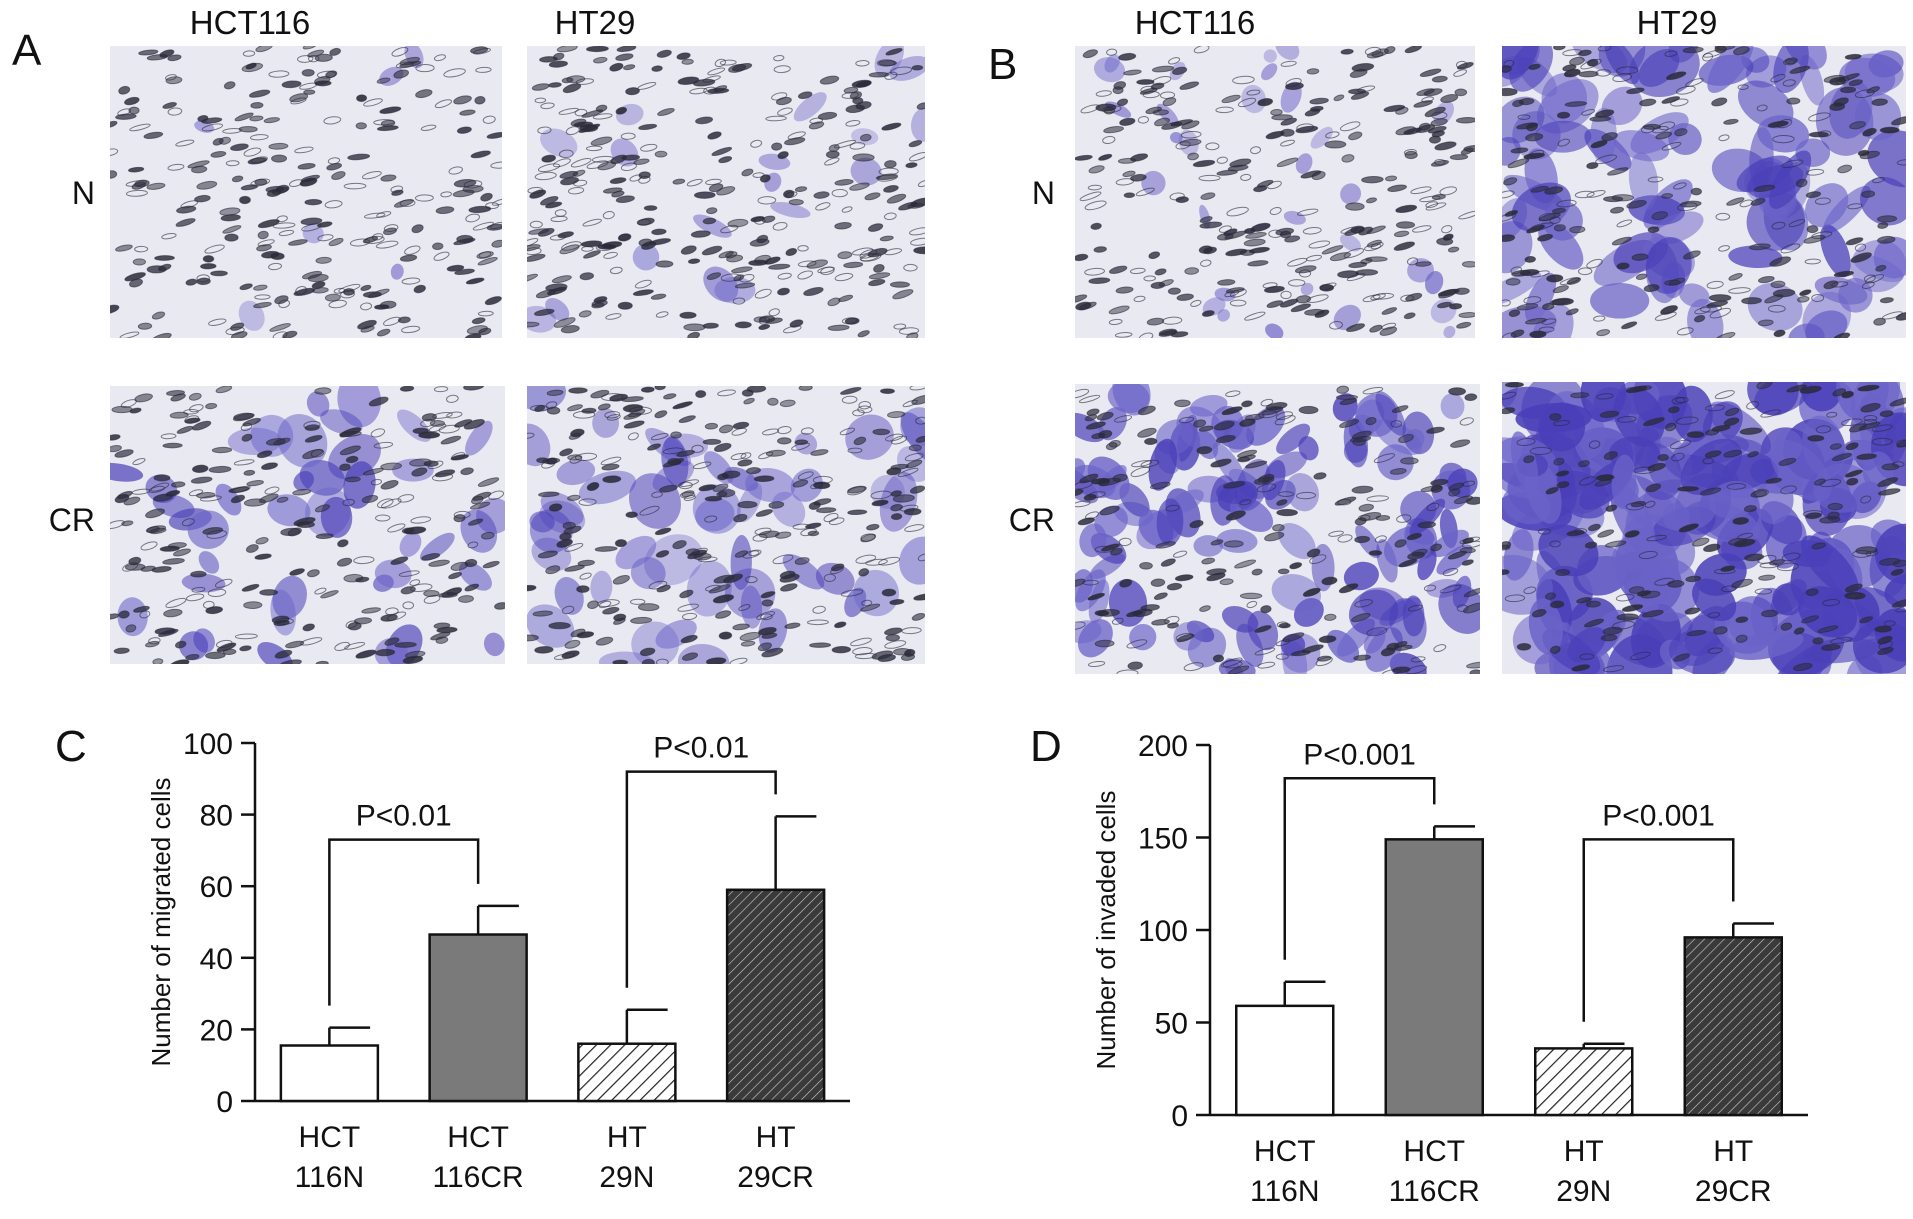 This screenshot has width=1913, height=1219. Describe the element at coordinates (1677, 22) in the screenshot. I see `panel-b-column-label-ht29: HT29` at that location.